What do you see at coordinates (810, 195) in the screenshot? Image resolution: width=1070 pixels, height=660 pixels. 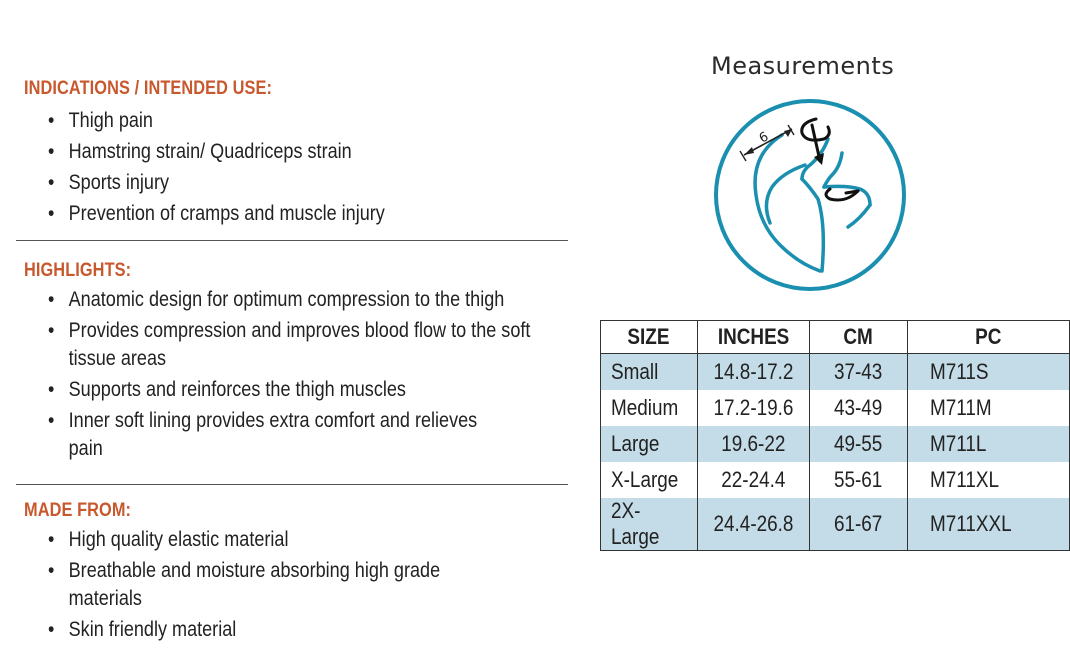 I see `thigh-measurement-icon: 6` at bounding box center [810, 195].